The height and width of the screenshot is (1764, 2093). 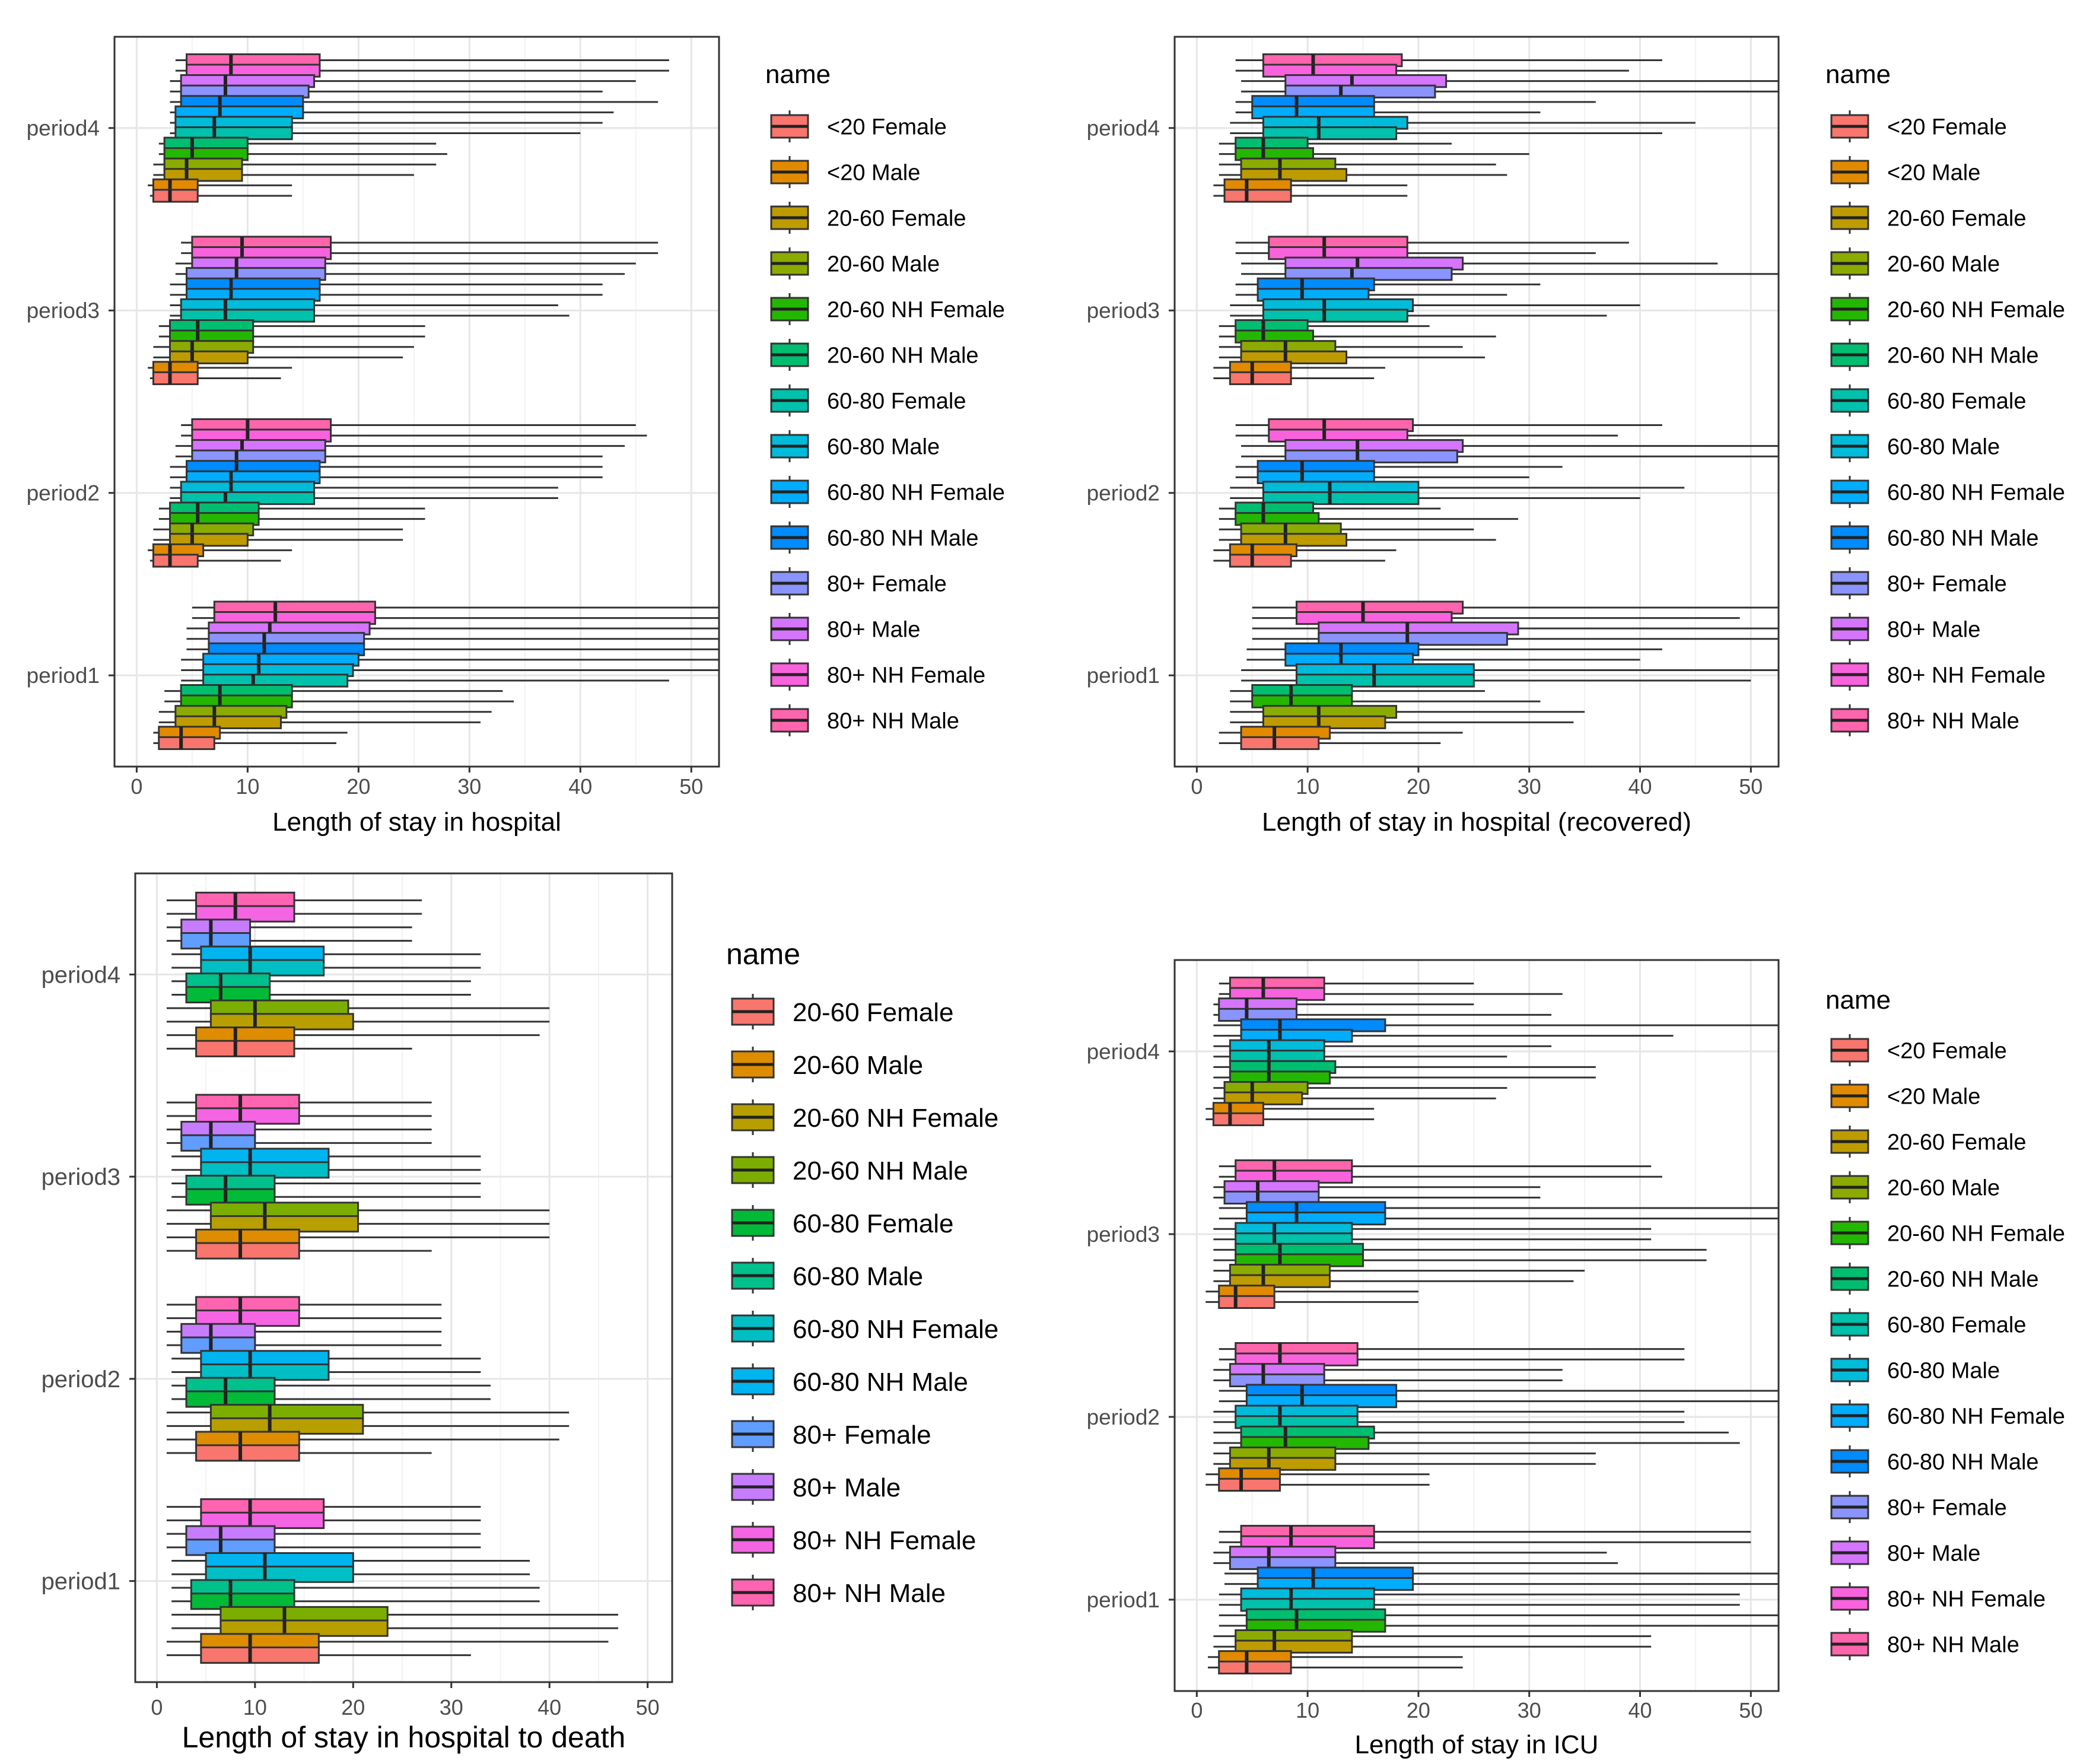 I want to click on panel-border, so click(x=403, y=1277).